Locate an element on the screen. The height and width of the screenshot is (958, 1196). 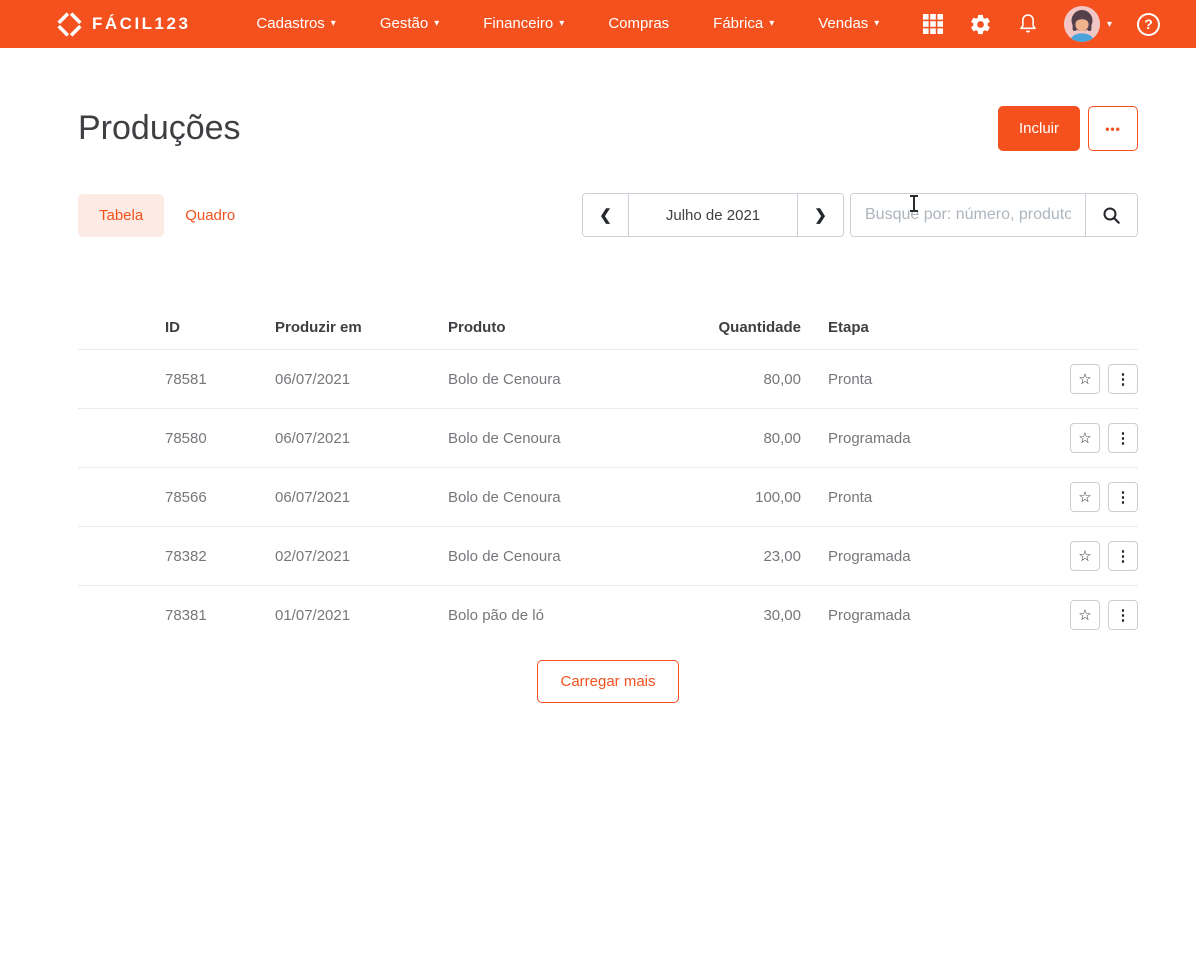
cell-id: 78381 is located at coordinates (186, 615).